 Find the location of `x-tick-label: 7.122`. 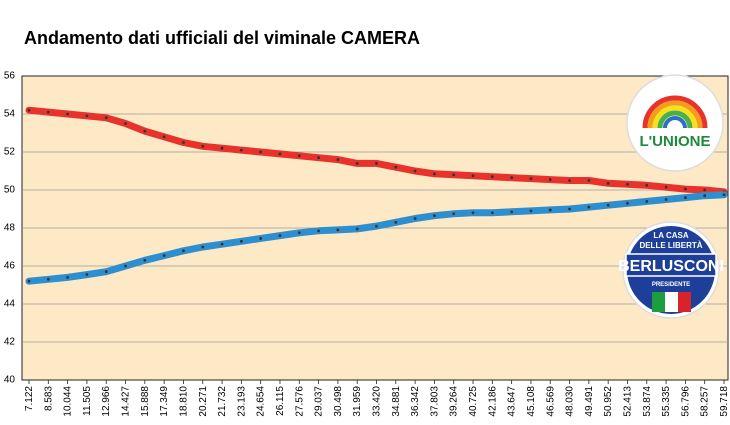

x-tick-label: 7.122 is located at coordinates (29, 398).